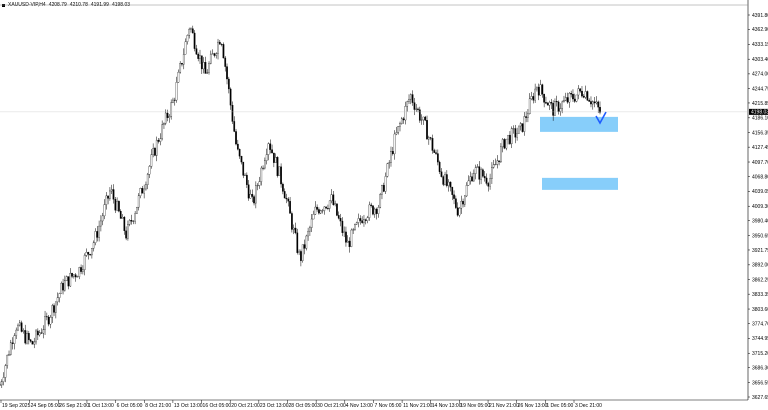  Describe the element at coordinates (760, 398) in the screenshot. I see `y-tick-label: 3627.65` at that location.